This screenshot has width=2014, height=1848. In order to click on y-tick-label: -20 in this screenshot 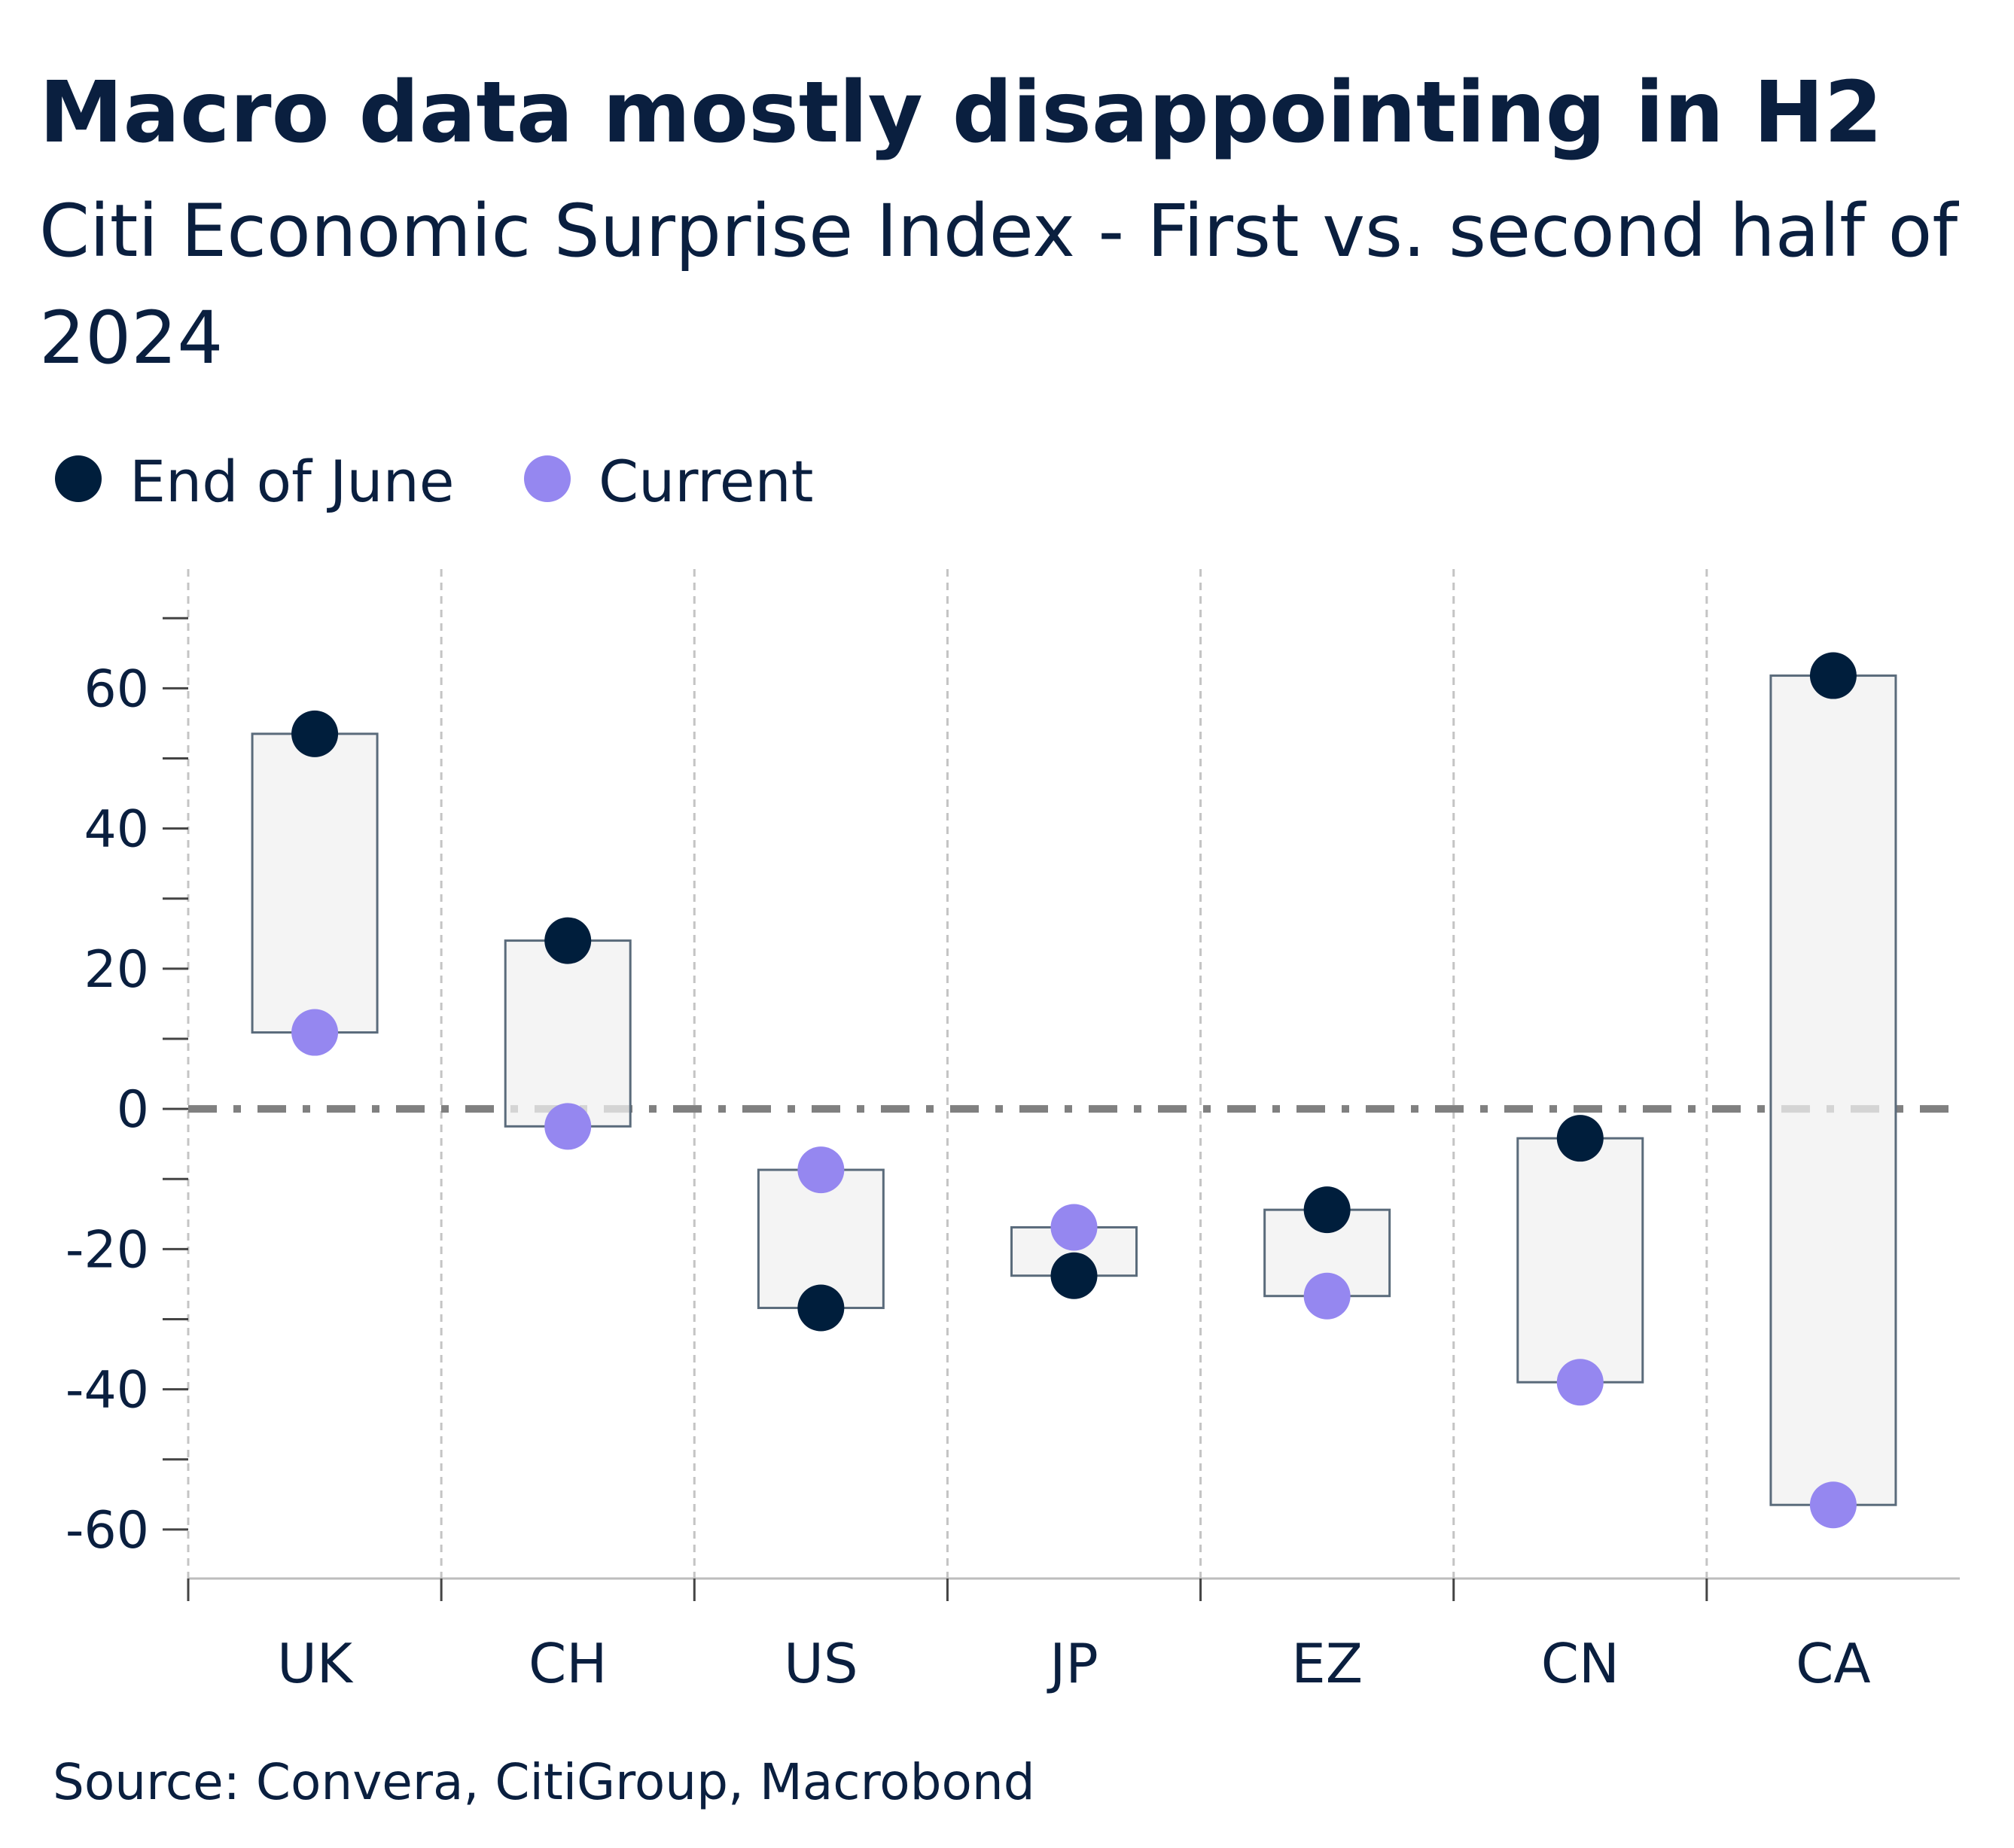, I will do `click(107, 1250)`.